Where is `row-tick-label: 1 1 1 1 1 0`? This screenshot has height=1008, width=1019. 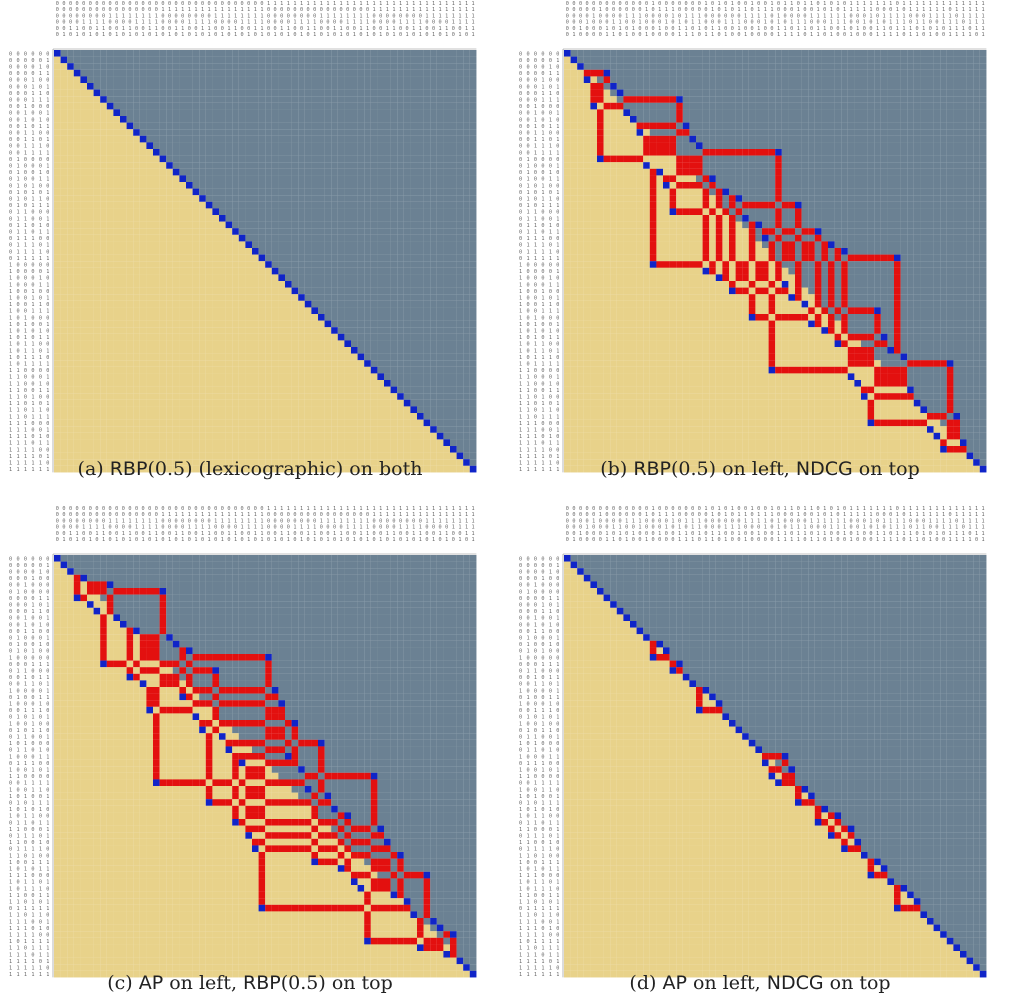
row-tick-label: 1 1 1 1 1 0 is located at coordinates (539, 463).